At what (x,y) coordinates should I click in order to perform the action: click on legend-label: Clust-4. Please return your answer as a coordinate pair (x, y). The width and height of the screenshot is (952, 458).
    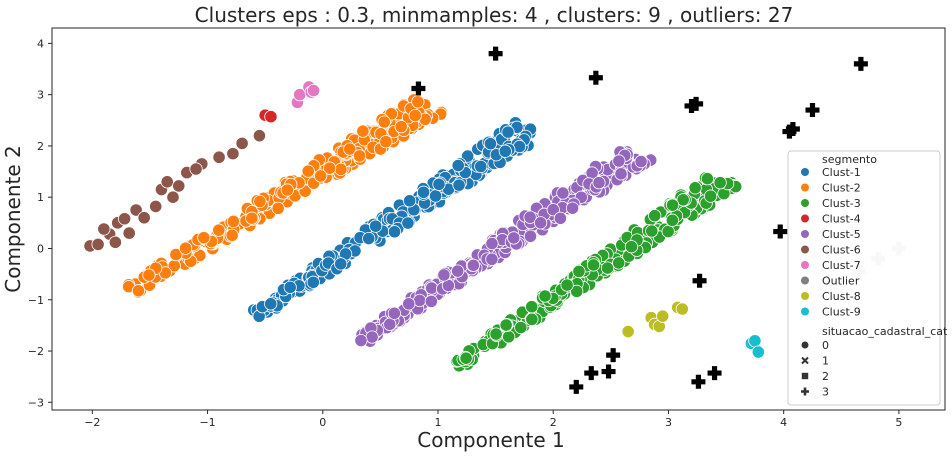
    Looking at the image, I should click on (841, 219).